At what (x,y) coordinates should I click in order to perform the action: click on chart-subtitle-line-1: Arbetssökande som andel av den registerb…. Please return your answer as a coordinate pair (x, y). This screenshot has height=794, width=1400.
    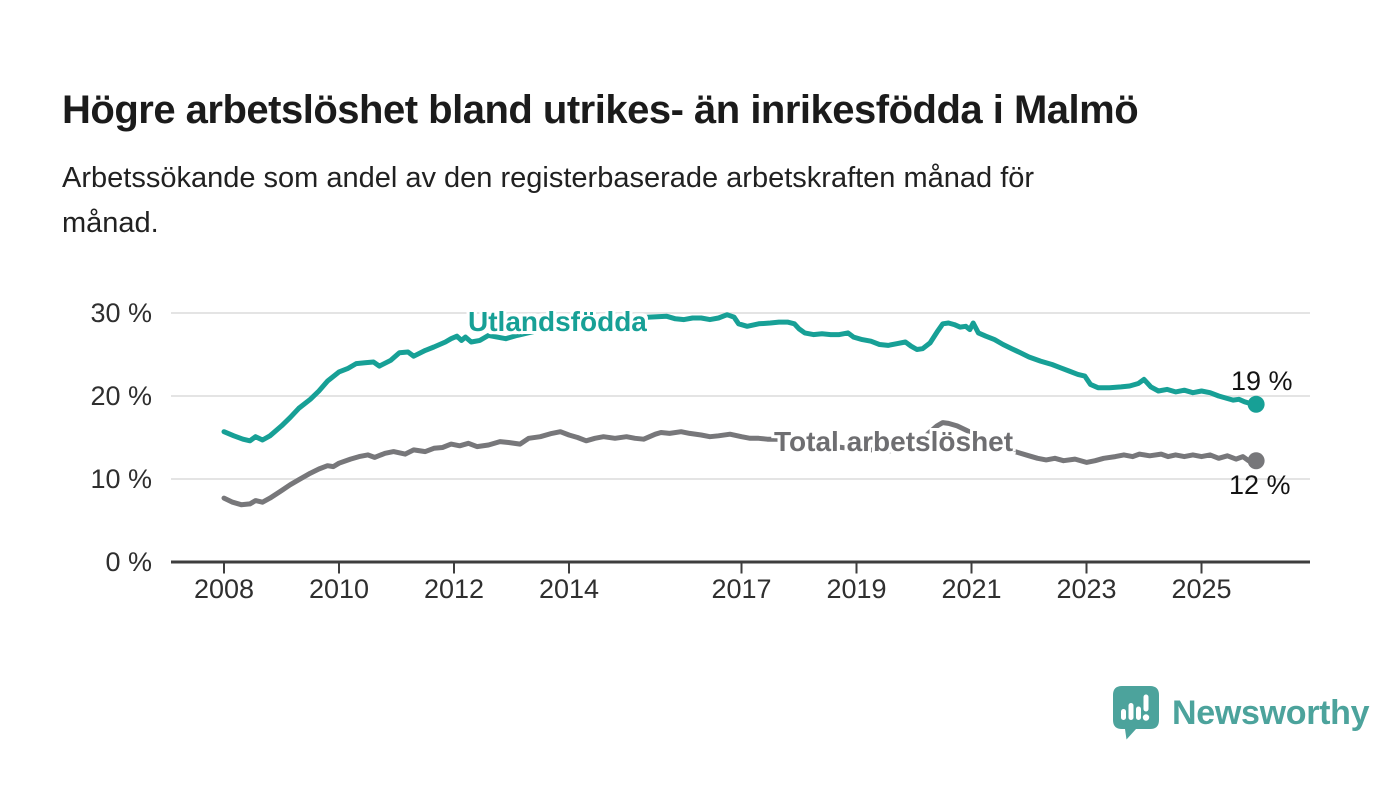
    Looking at the image, I should click on (548, 178).